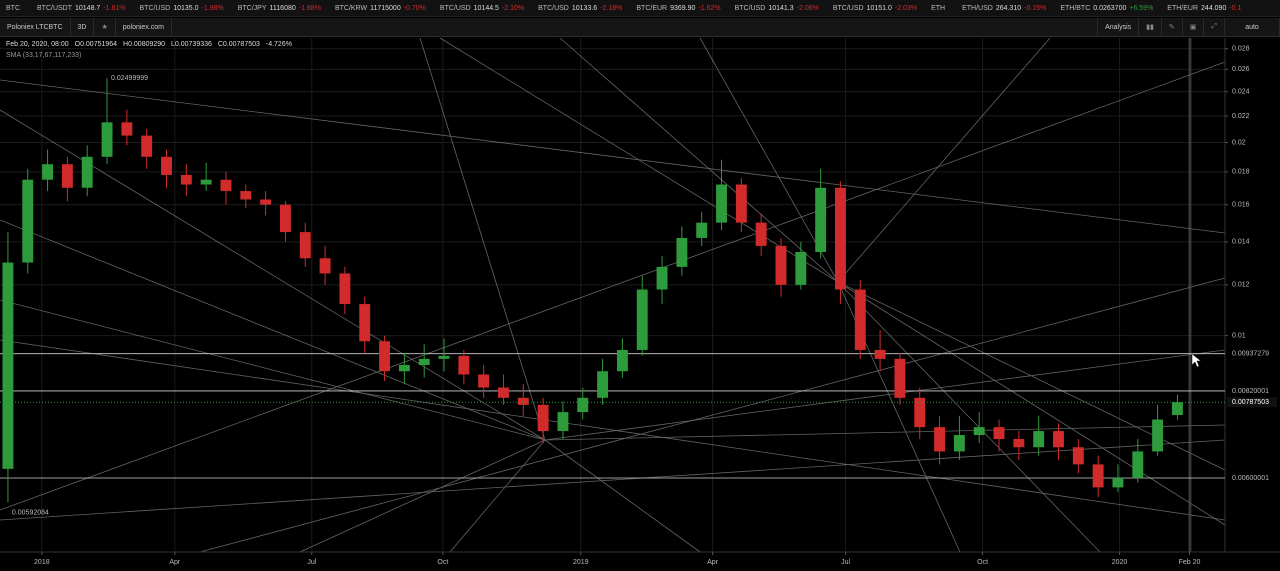  Describe the element at coordinates (580, 8) in the screenshot. I see `ticker-item: BTC/USD 10133.6 -2.18%` at that location.